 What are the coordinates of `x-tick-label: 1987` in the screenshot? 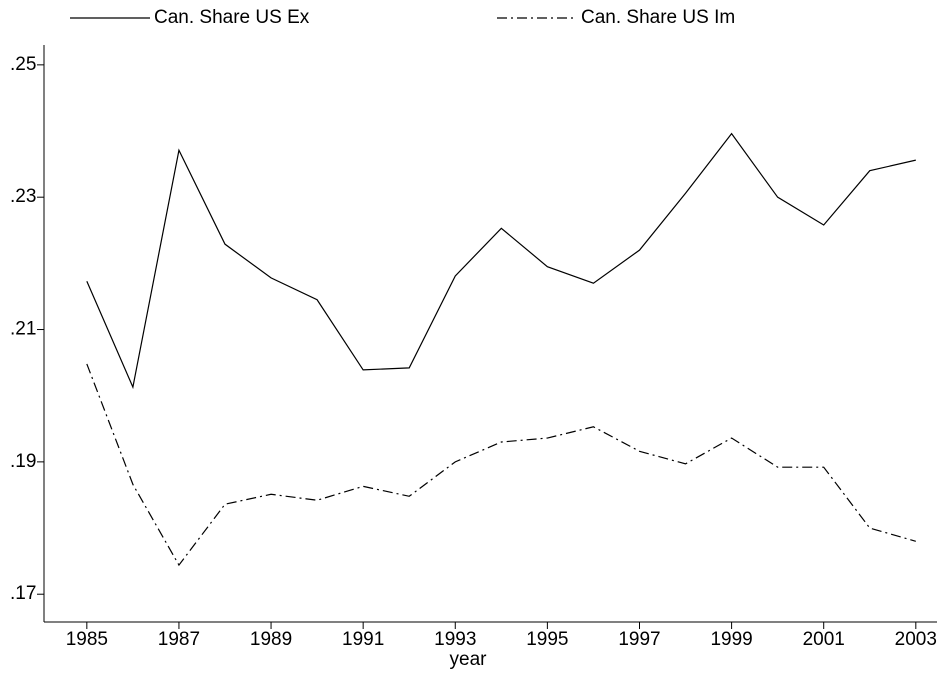 It's located at (179, 639).